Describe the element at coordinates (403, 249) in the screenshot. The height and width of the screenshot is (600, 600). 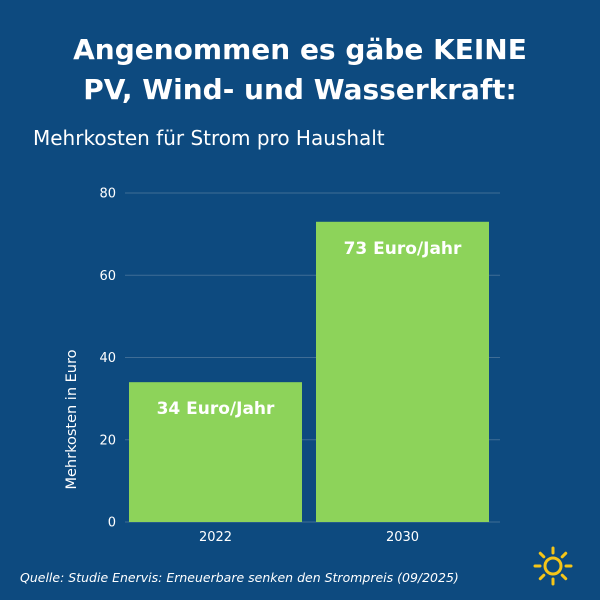
I see `bar-data-label: 73 Euro/Jahr` at that location.